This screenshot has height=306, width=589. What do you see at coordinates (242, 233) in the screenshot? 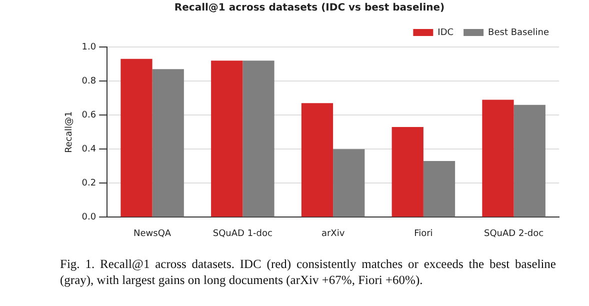
I see `x-tick-label: SQuAD 1-doc` at bounding box center [242, 233].